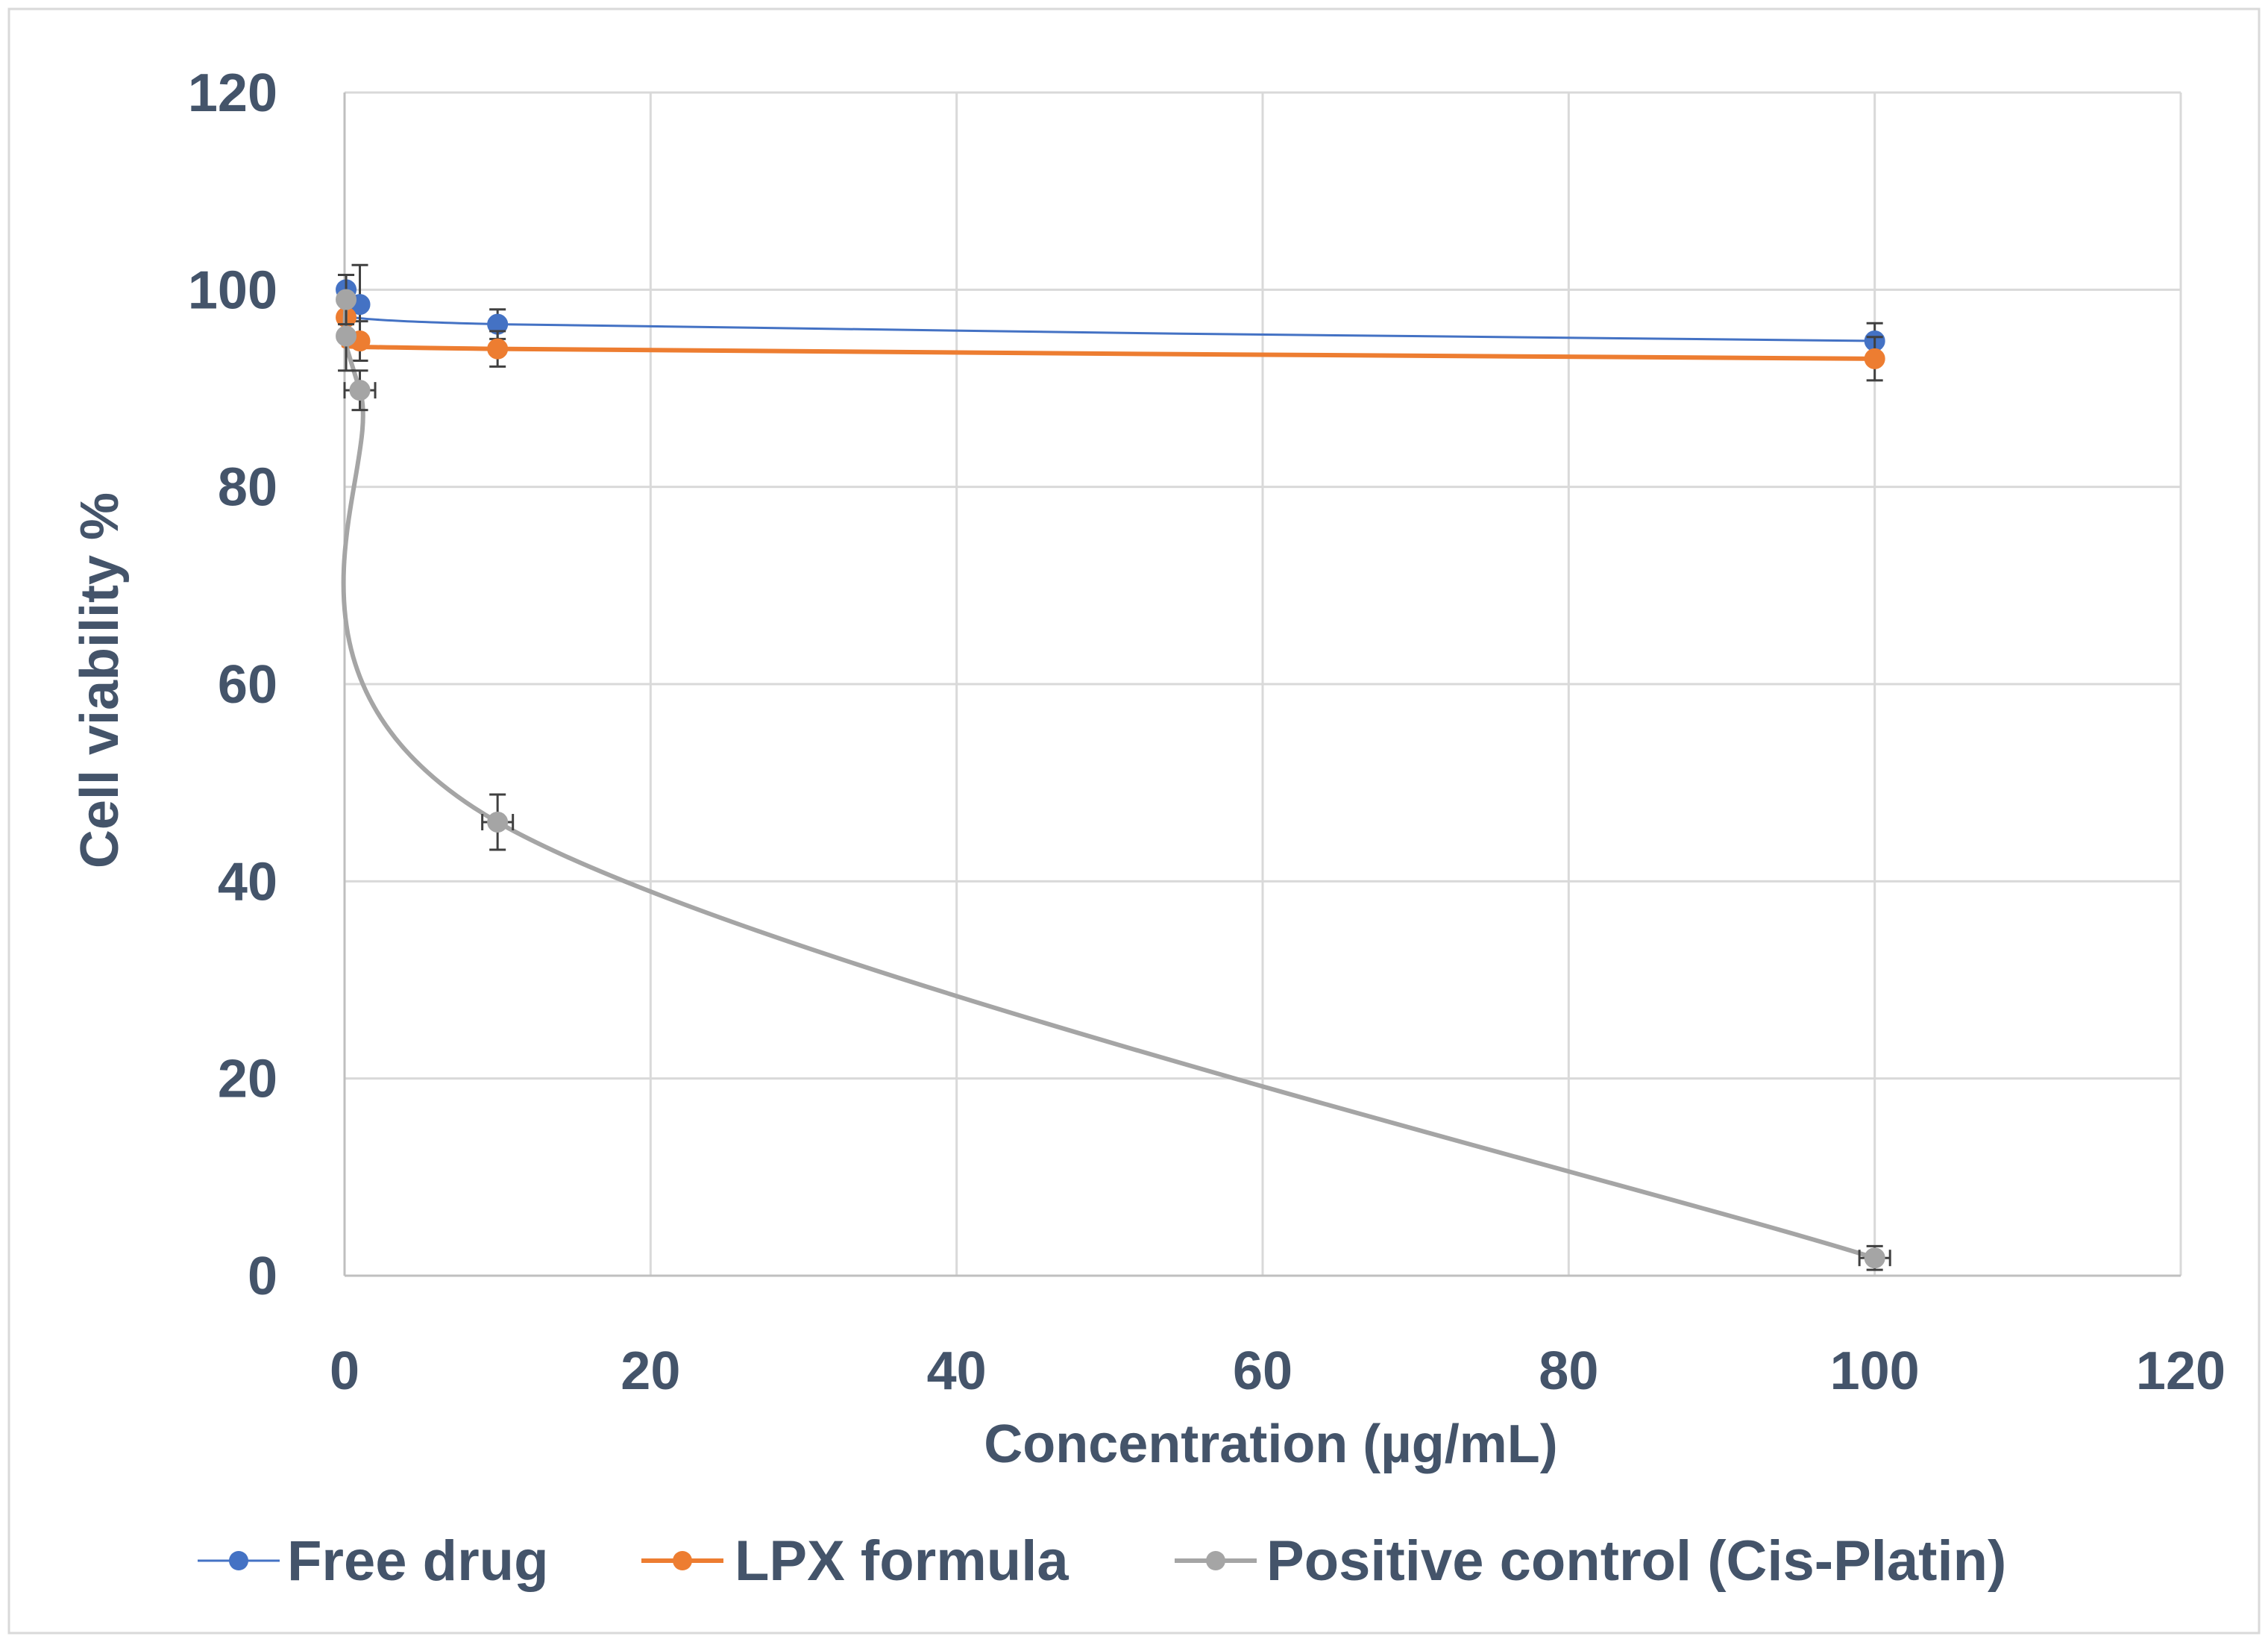 This screenshot has height=1642, width=2268. I want to click on legend-item: Free drug, so click(374, 1561).